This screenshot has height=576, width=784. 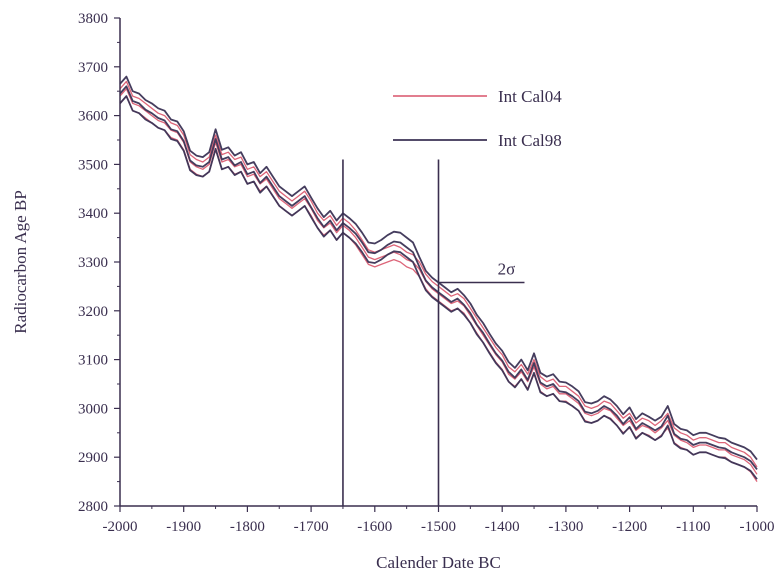 What do you see at coordinates (93, 312) in the screenshot?
I see `y-tick-label: 3200` at bounding box center [93, 312].